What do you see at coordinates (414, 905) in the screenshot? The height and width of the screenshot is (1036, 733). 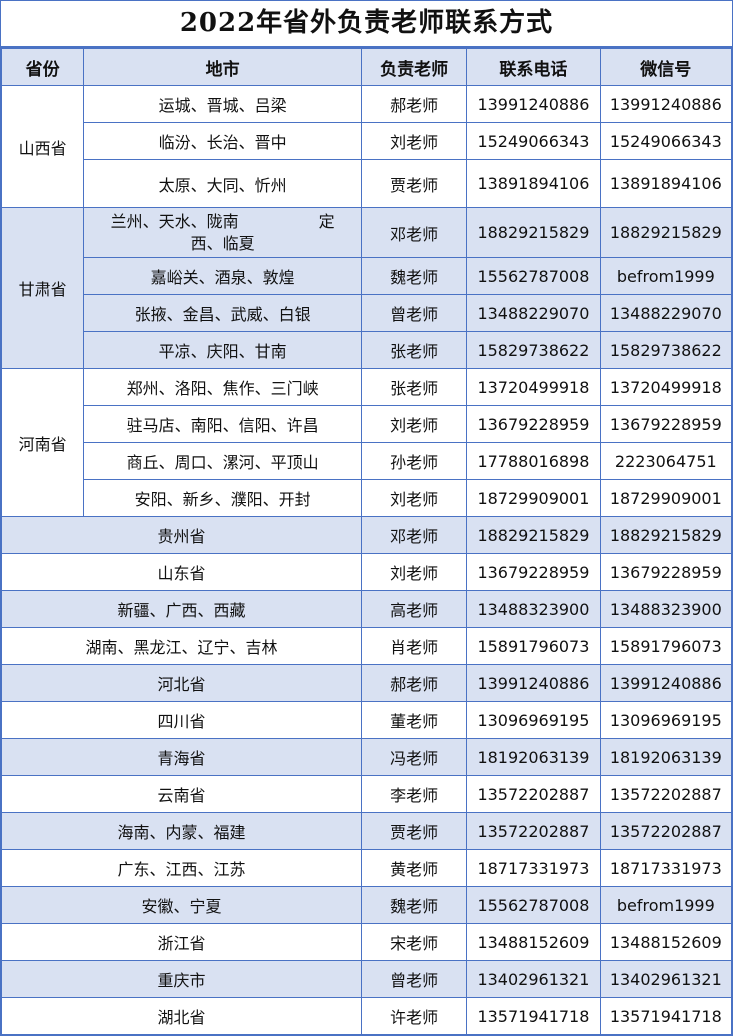 I see `teacher-cell: 魏老师` at bounding box center [414, 905].